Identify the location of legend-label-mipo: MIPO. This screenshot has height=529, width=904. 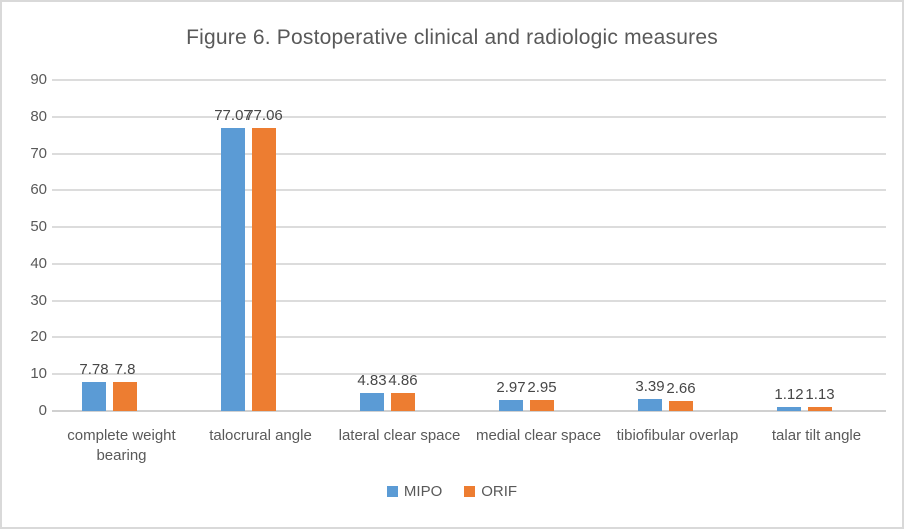
(423, 491).